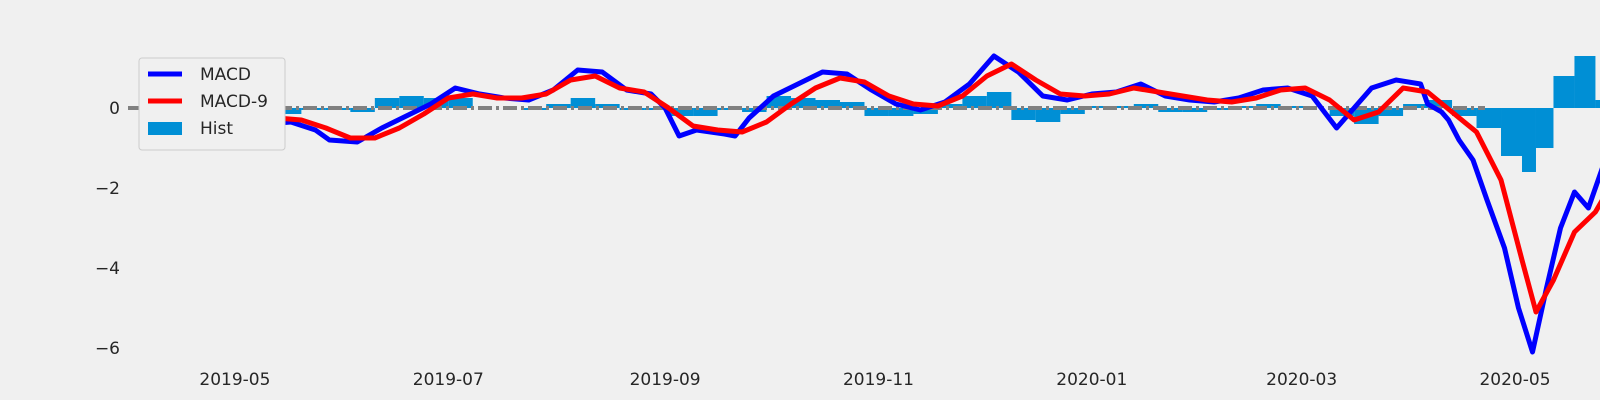  I want to click on x-tick-label: 2020-05, so click(1514, 380).